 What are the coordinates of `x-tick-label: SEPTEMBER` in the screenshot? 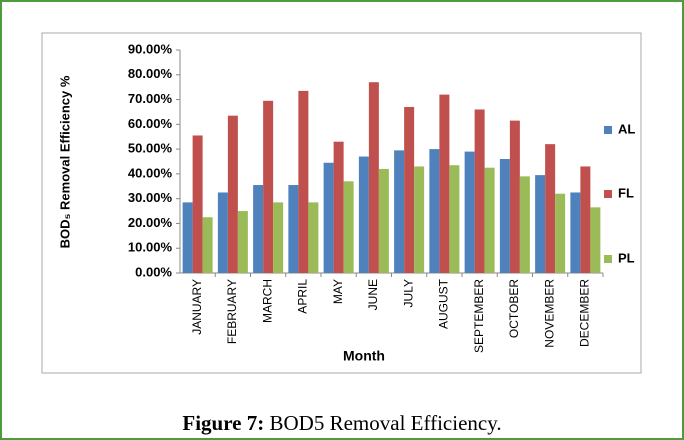 It's located at (479, 316).